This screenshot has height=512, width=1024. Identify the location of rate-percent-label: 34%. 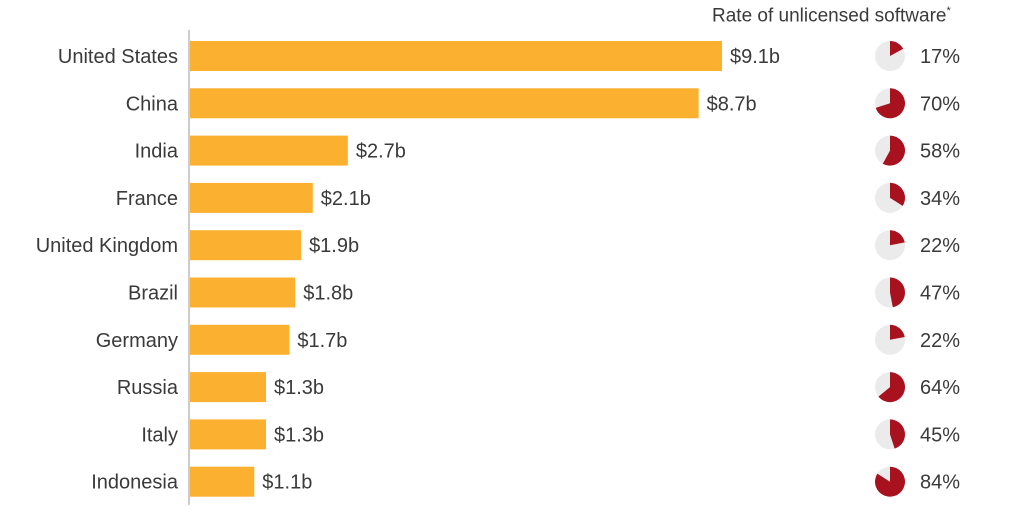
(940, 199).